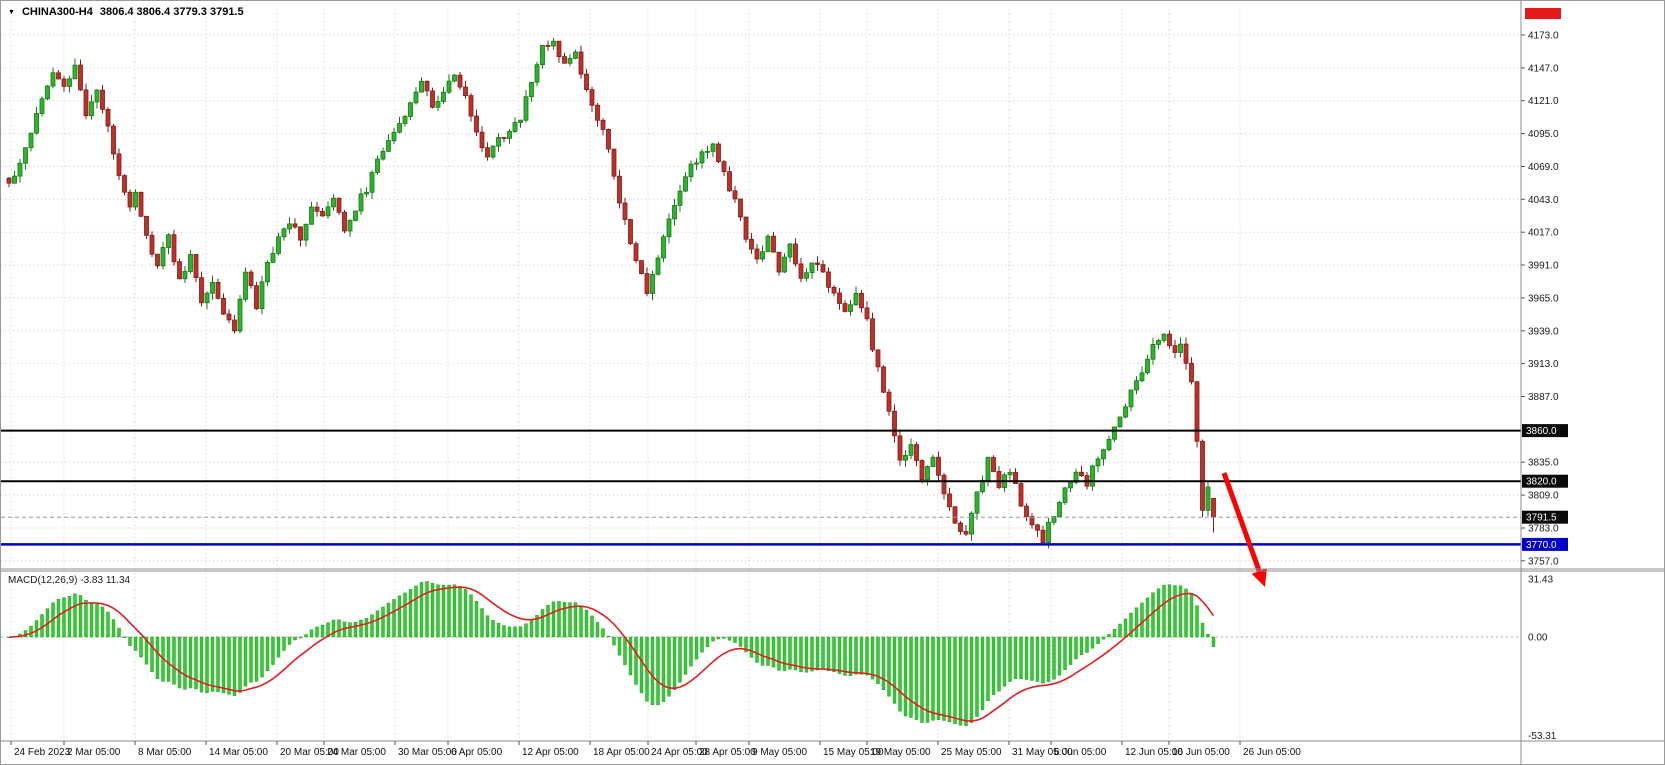 Image resolution: width=1665 pixels, height=765 pixels. What do you see at coordinates (94, 752) in the screenshot?
I see `time-axis-label: 2 Mar 05:00` at bounding box center [94, 752].